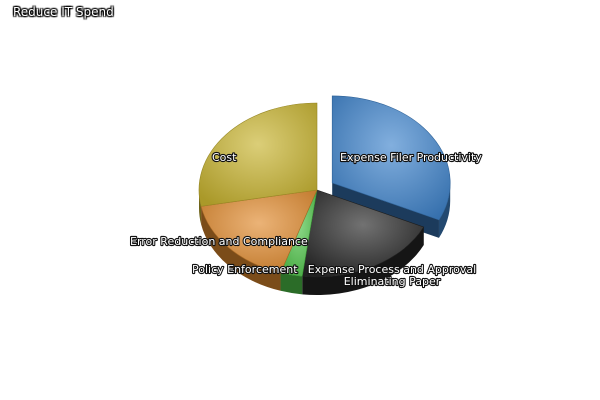 This screenshot has width=600, height=400. I want to click on slice-expense-filer-productivity, so click(391, 158).